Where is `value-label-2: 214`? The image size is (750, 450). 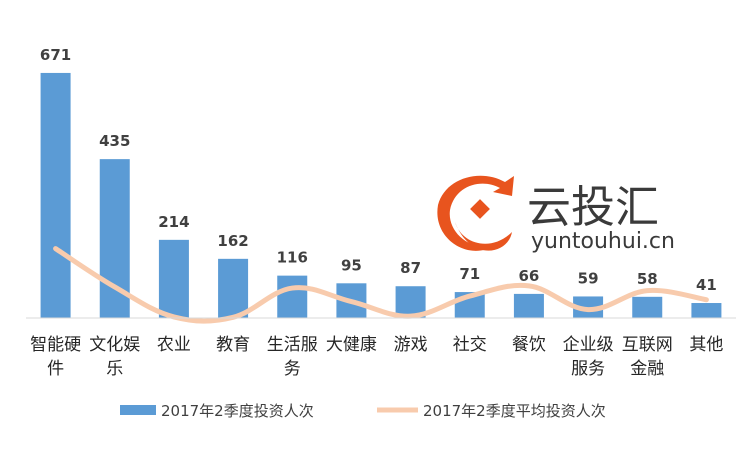 value-label-2: 214 is located at coordinates (173, 222).